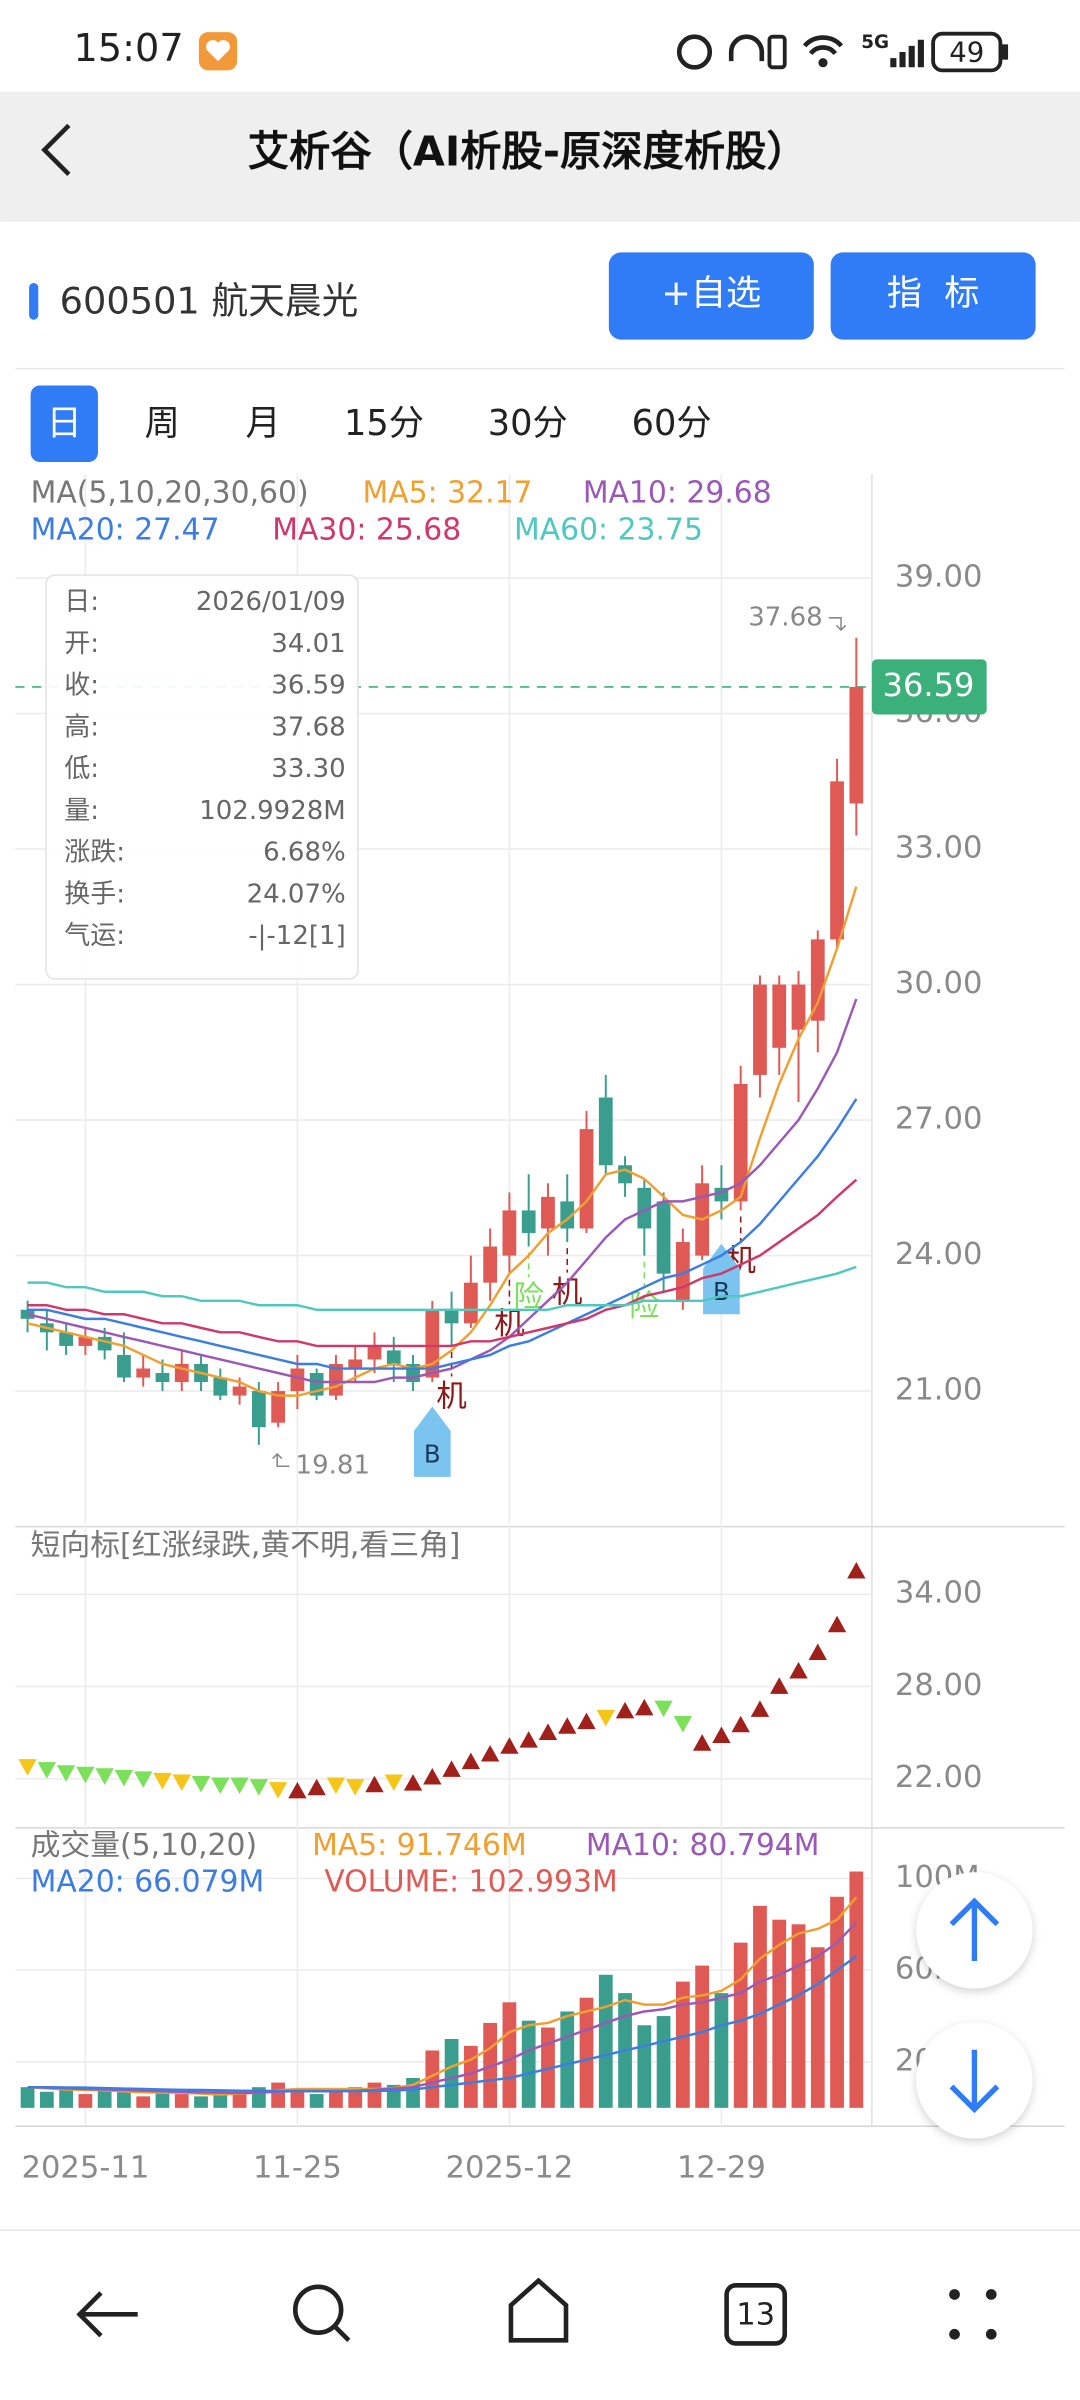  I want to click on nav-menu, so click(973, 2314).